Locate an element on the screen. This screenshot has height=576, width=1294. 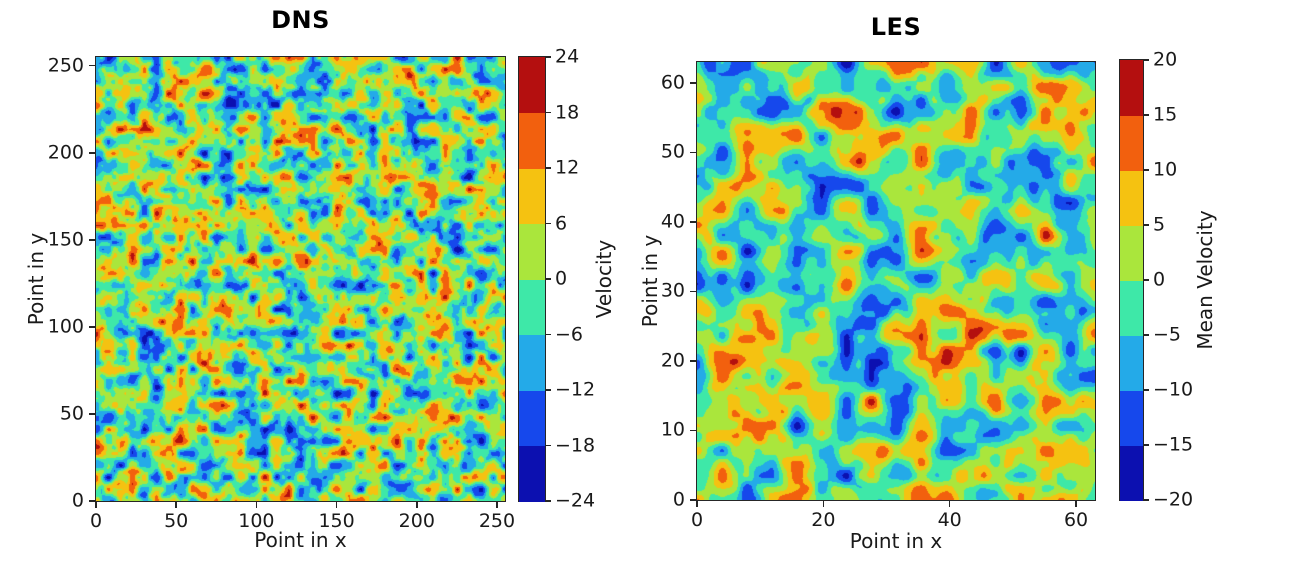
dns-colorbar-tick-label: −6 is located at coordinates (569, 334).